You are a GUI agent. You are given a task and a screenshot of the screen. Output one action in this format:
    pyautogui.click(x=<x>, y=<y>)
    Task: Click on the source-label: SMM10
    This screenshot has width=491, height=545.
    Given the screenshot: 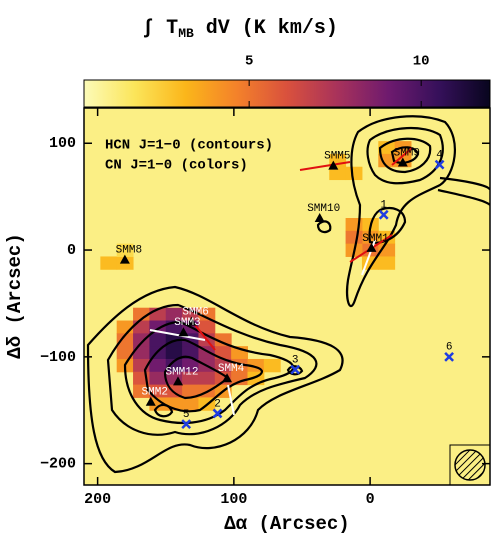 What is the action you would take?
    pyautogui.click(x=323, y=209)
    